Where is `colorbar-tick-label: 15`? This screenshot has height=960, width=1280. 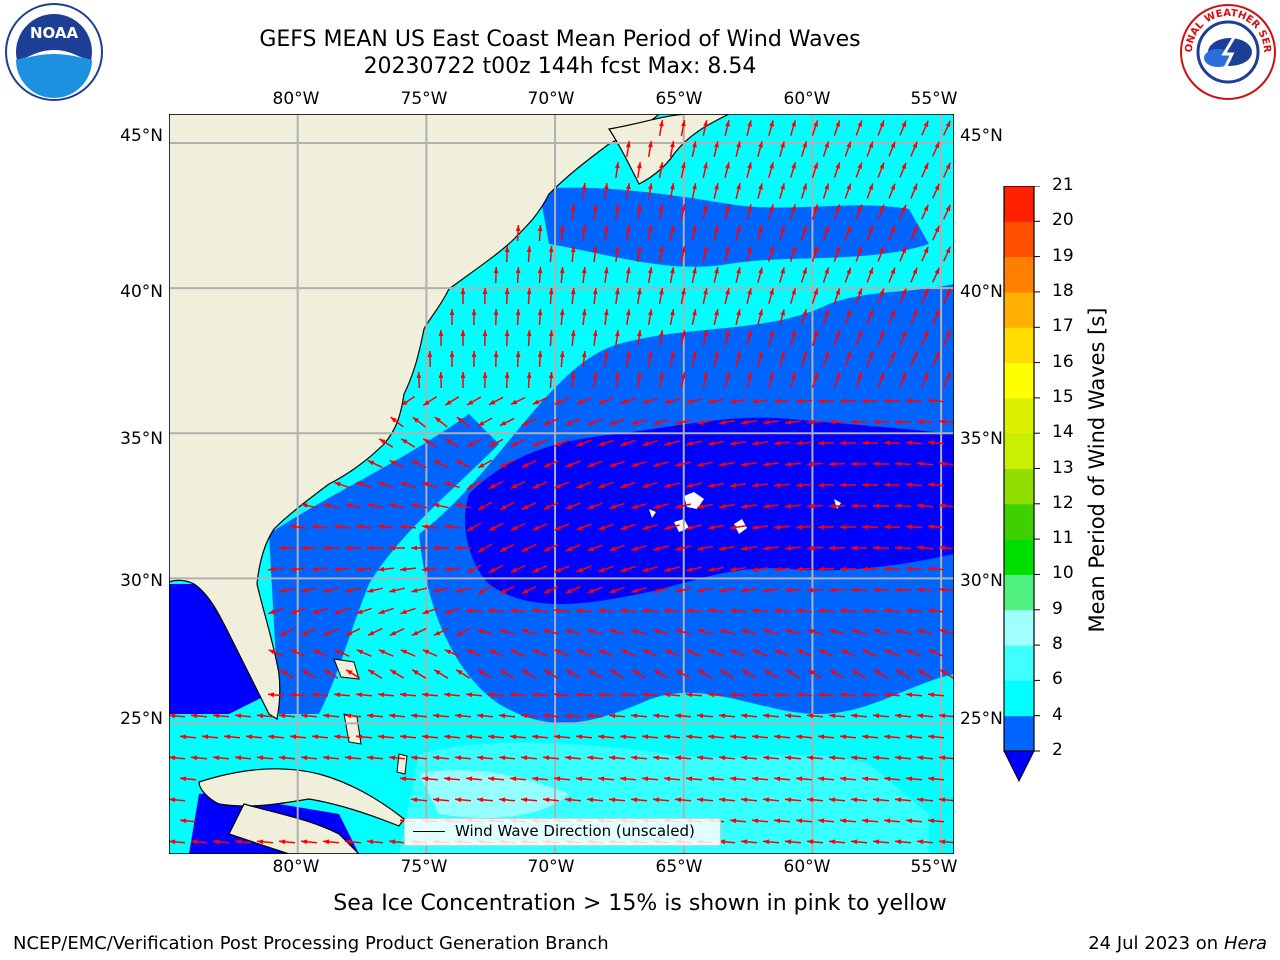
colorbar-tick-label: 15 is located at coordinates (1063, 396).